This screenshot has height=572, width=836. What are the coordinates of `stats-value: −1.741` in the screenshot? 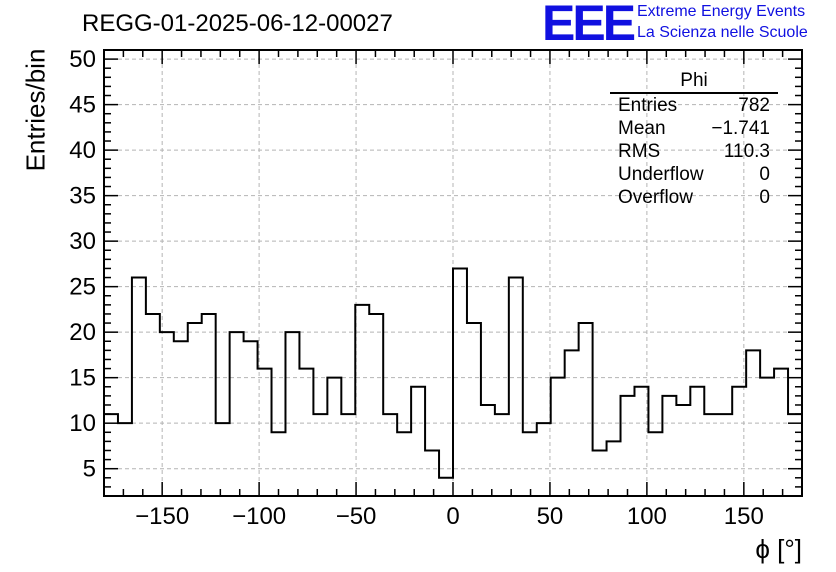 It's located at (740, 128).